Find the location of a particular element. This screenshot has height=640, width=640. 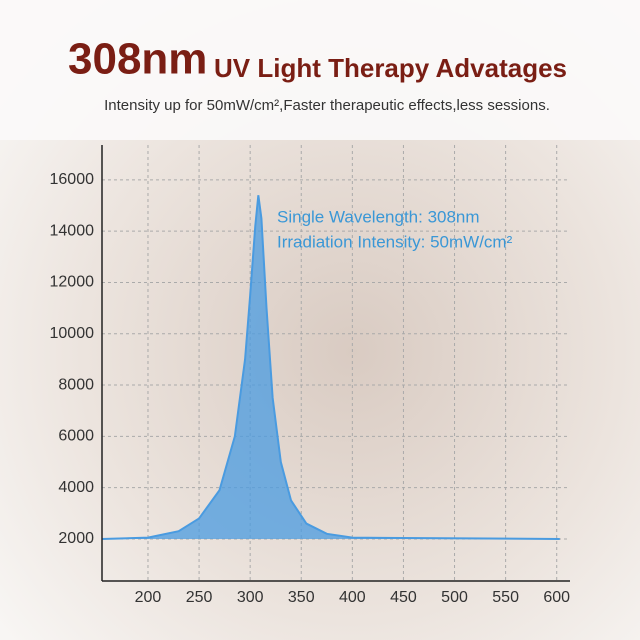

y-tick-label: 6000 is located at coordinates (76, 436).